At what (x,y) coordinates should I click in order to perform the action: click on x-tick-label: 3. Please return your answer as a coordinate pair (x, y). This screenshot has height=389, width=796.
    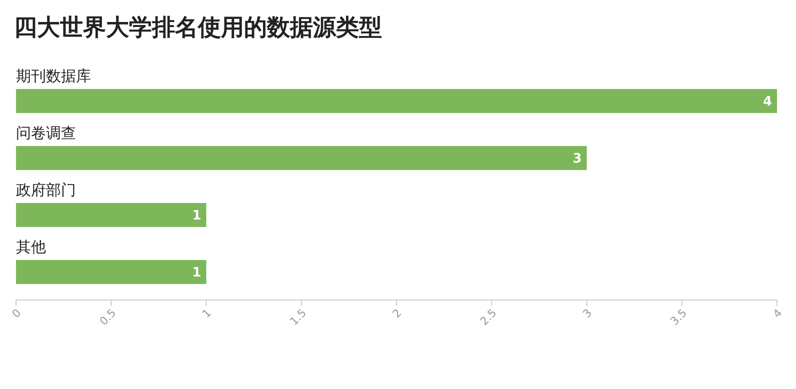
    Looking at the image, I should click on (587, 313).